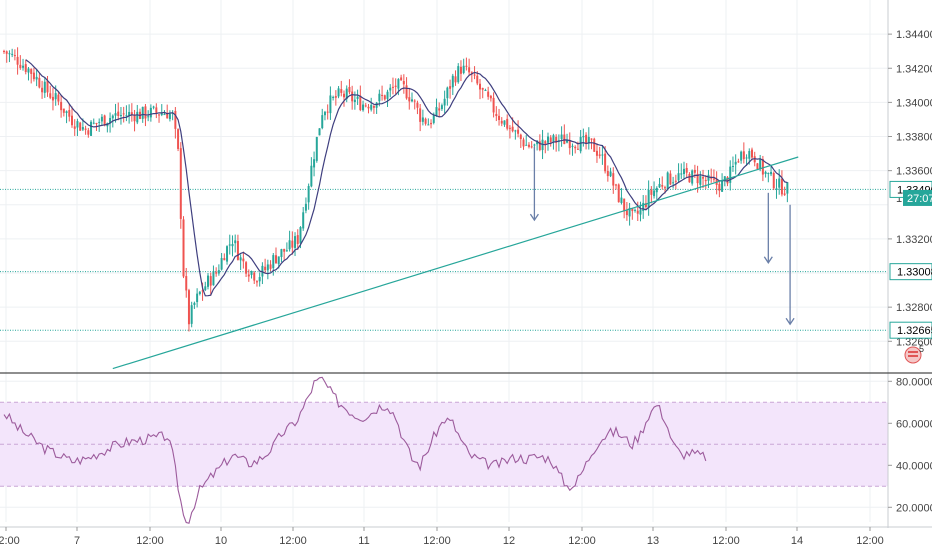  What do you see at coordinates (653, 541) in the screenshot?
I see `time-tick-label: 13` at bounding box center [653, 541].